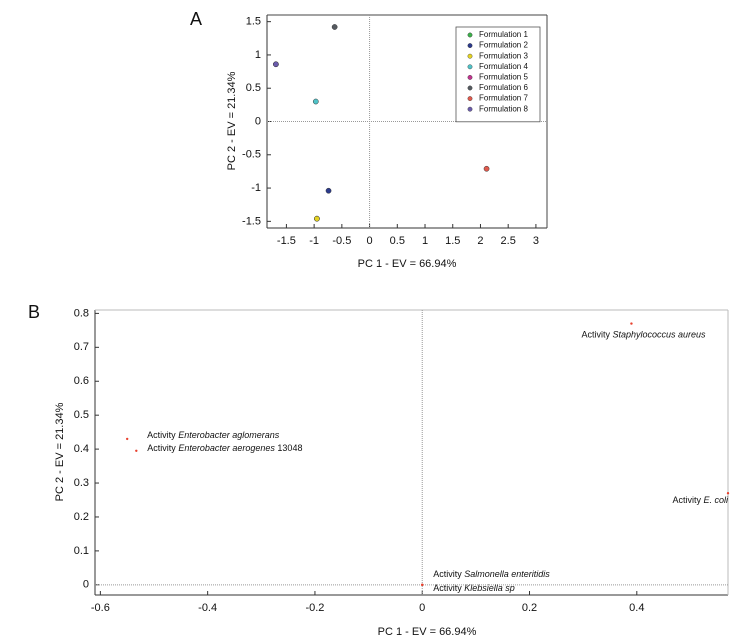 This screenshot has height=639, width=740. What do you see at coordinates (253, 22) in the screenshot?
I see `y-tick-label: 1.5` at bounding box center [253, 22].